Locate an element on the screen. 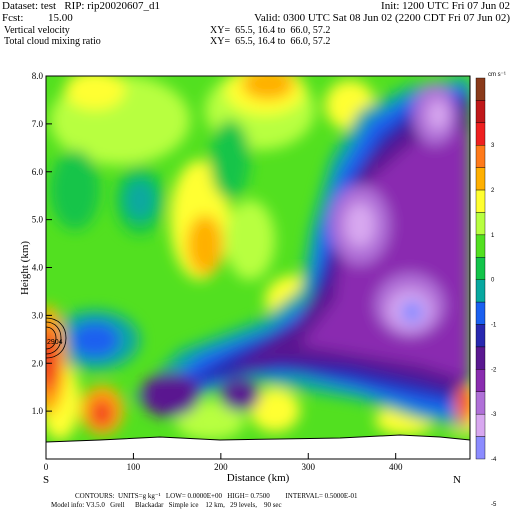 The image size is (512, 512). colorbar-label: -4 is located at coordinates (494, 460).